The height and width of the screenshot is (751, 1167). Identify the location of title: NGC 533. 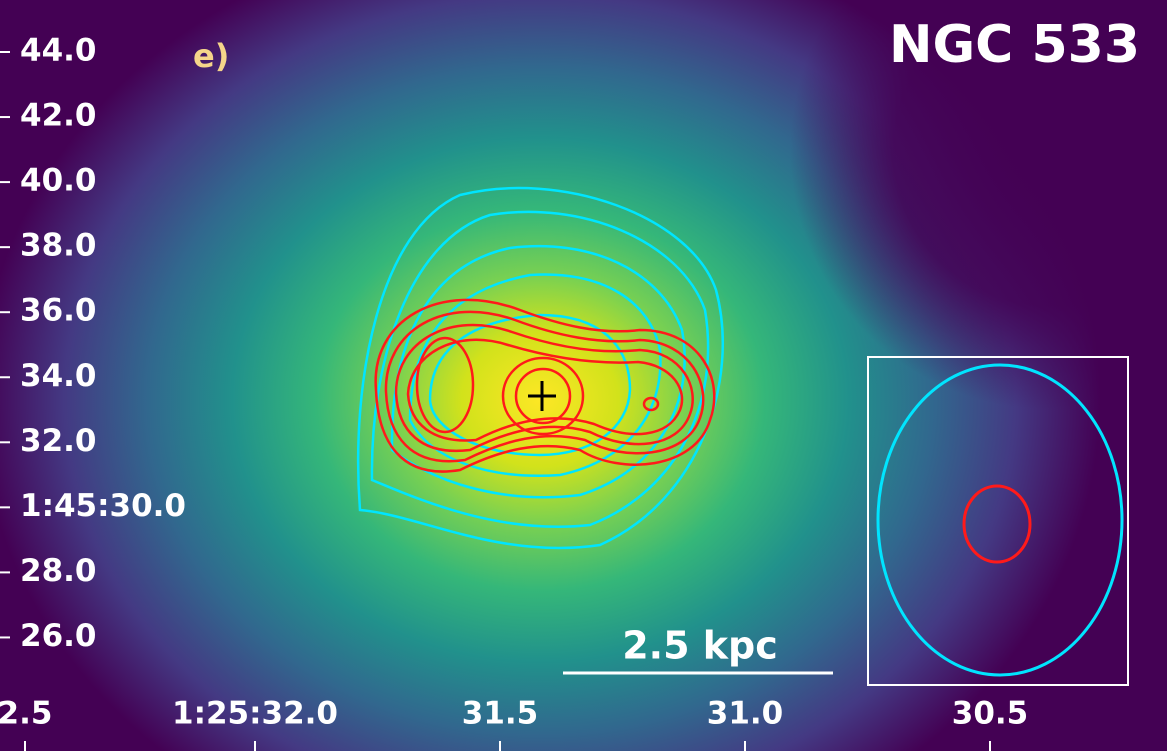
(1014, 45).